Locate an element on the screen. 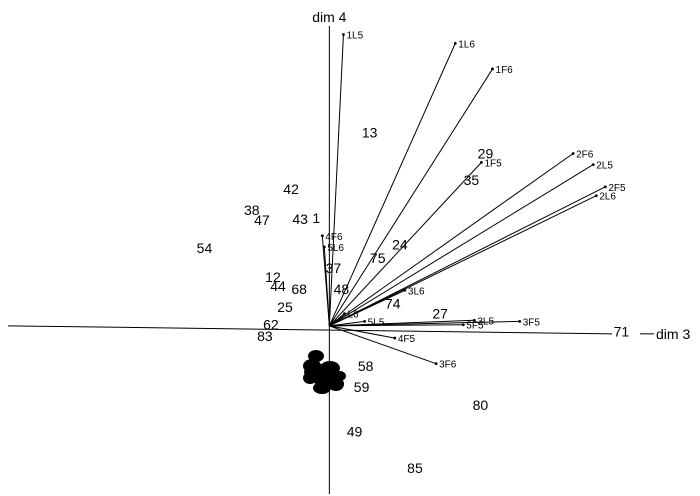  observation-label: 38 is located at coordinates (252, 210).